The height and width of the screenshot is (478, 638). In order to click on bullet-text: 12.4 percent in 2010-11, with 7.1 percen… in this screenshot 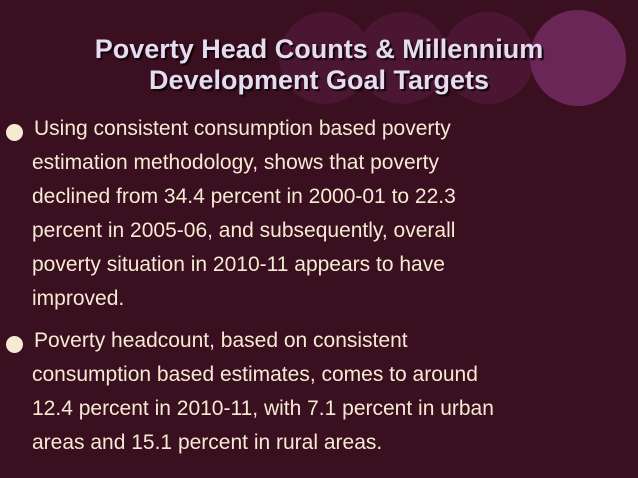, I will do `click(263, 408)`.